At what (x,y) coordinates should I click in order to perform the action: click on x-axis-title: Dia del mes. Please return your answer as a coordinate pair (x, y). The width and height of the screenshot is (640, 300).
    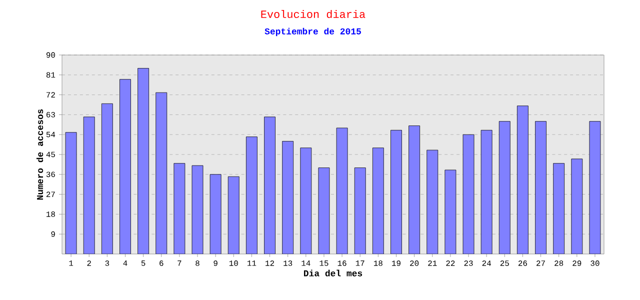
    Looking at the image, I should click on (333, 273).